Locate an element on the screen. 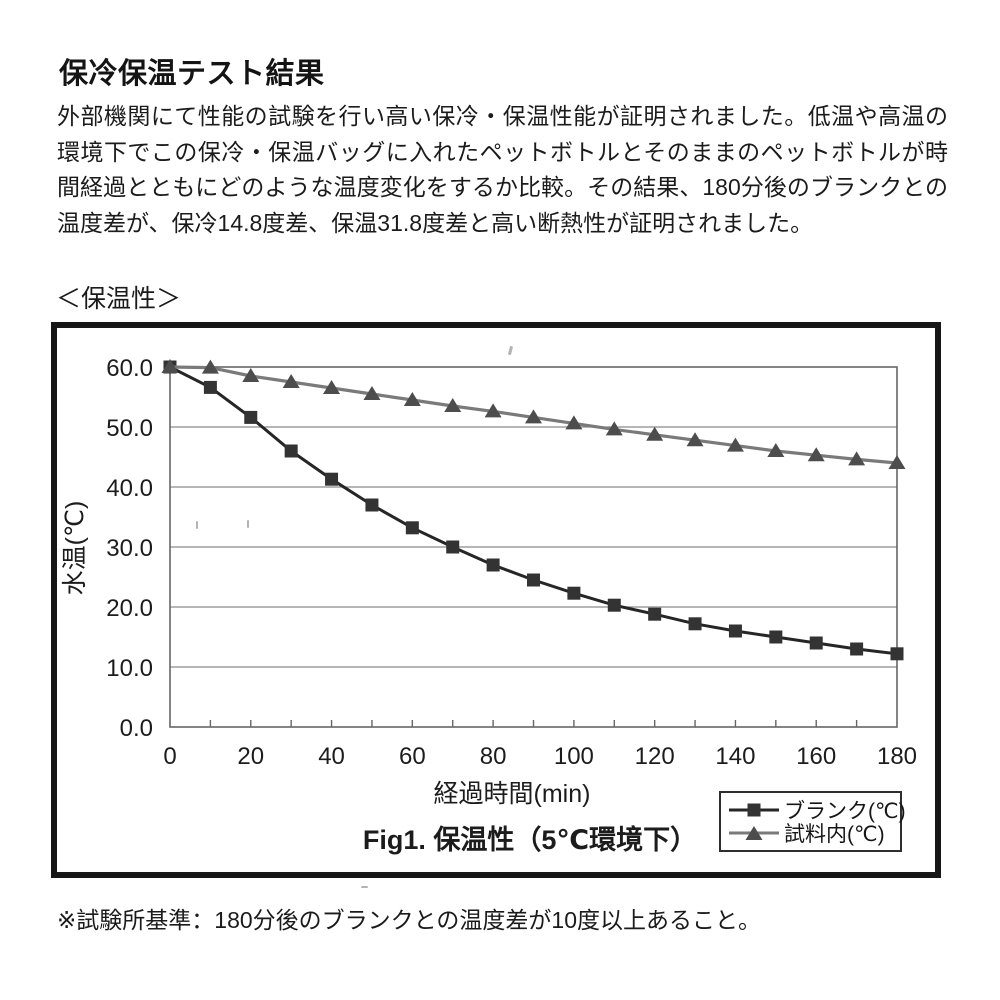  legend-item-blank: ブランク(℃) is located at coordinates (817, 811).